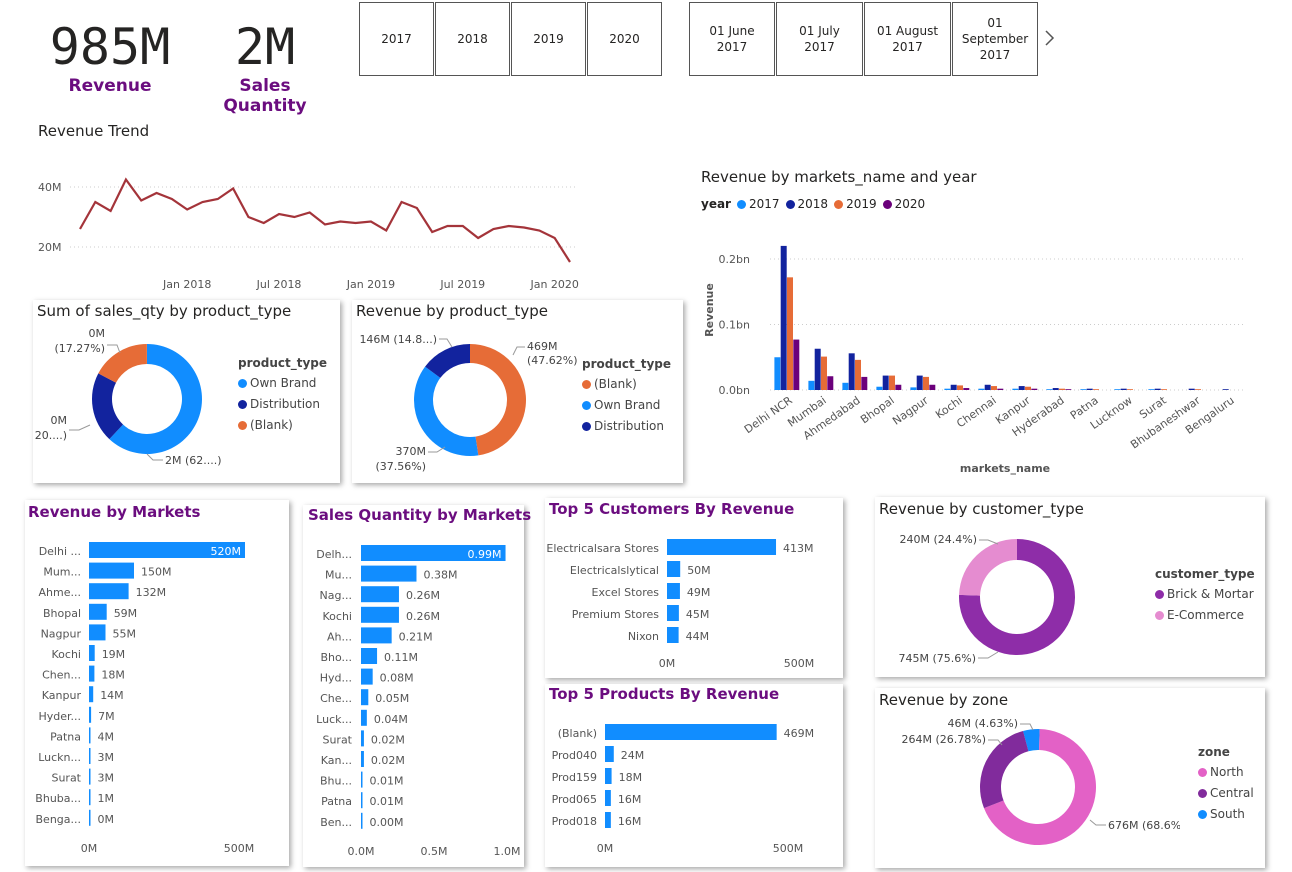 The height and width of the screenshot is (872, 1292). I want to click on y-tick-label: 0.1bn, so click(734, 325).